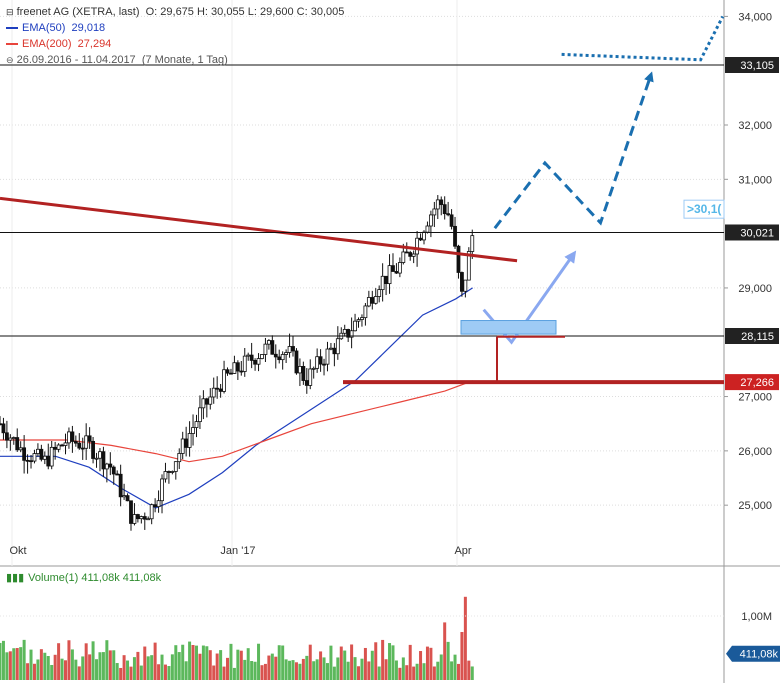 This screenshot has width=780, height=688. Describe the element at coordinates (94, 44) in the screenshot. I see `ema200-value: 27,294` at that location.